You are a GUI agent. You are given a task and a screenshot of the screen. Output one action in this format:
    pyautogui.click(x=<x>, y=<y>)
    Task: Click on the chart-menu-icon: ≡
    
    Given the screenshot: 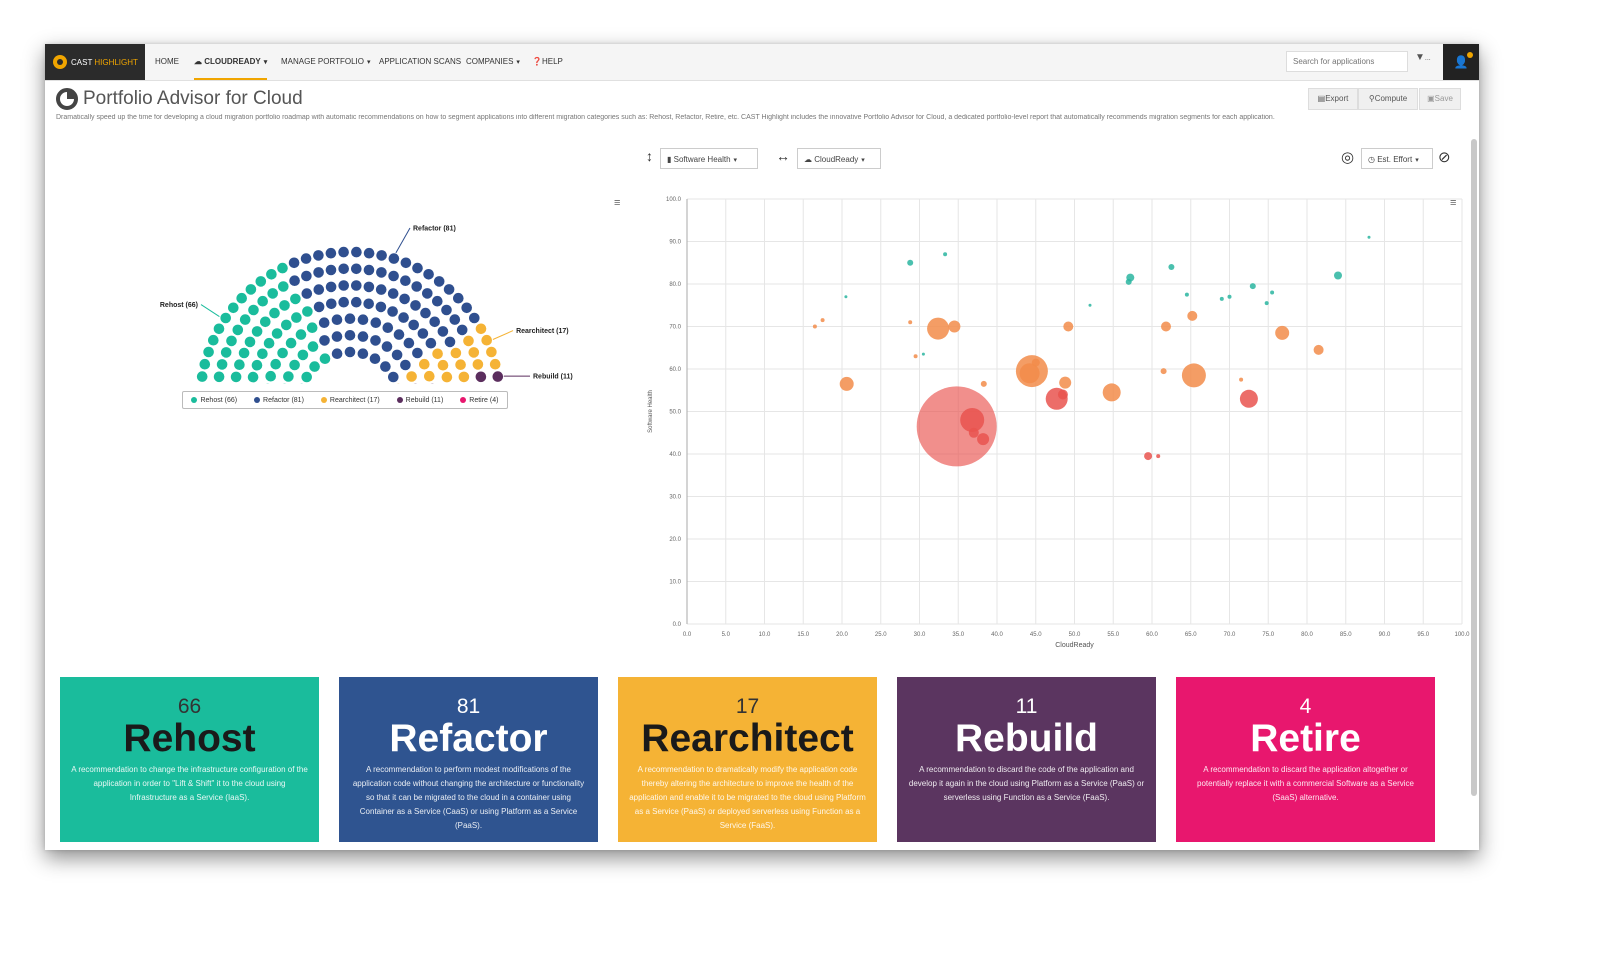 What is the action you would take?
    pyautogui.click(x=617, y=203)
    